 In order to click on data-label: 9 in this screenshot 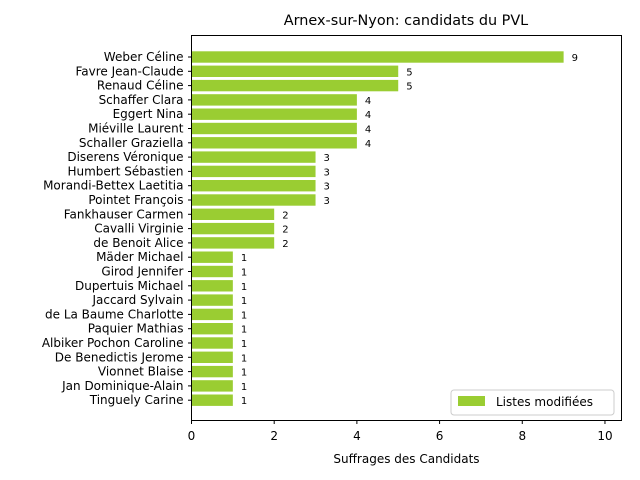, I will do `click(575, 58)`.